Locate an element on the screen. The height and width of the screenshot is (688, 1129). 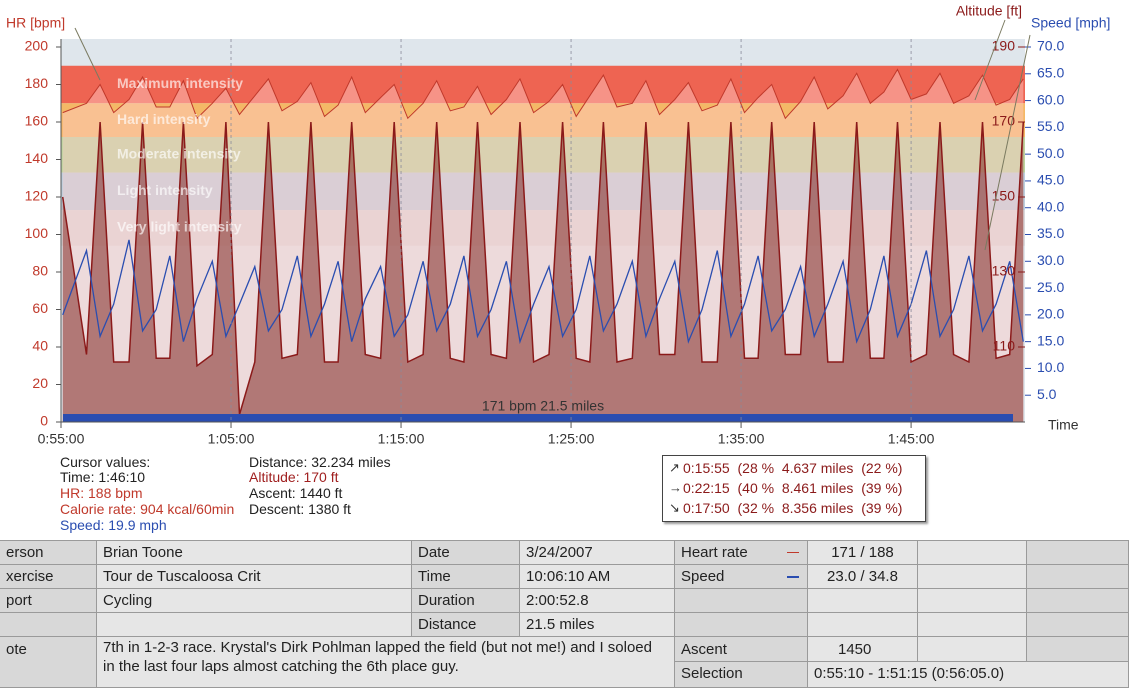
value-cell: Brian Toone is located at coordinates (254, 553).